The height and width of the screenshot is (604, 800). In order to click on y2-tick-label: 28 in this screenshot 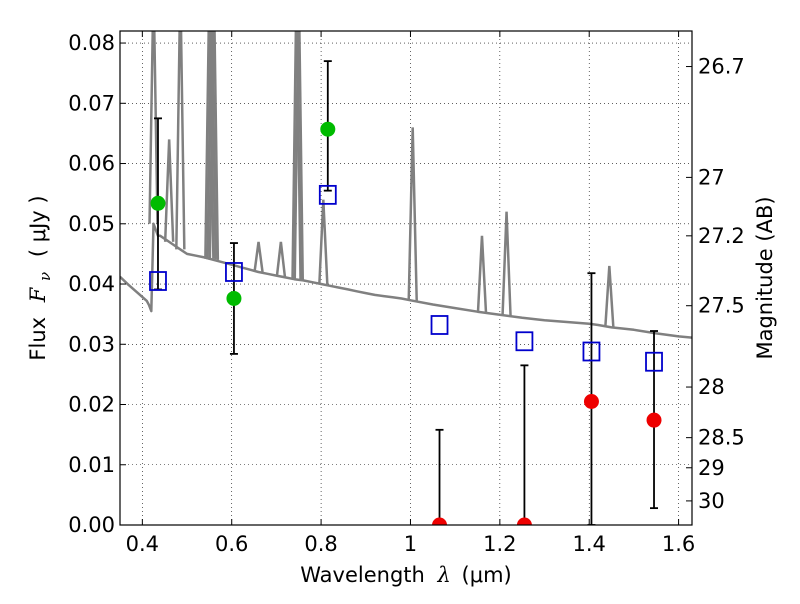, I will do `click(711, 387)`.